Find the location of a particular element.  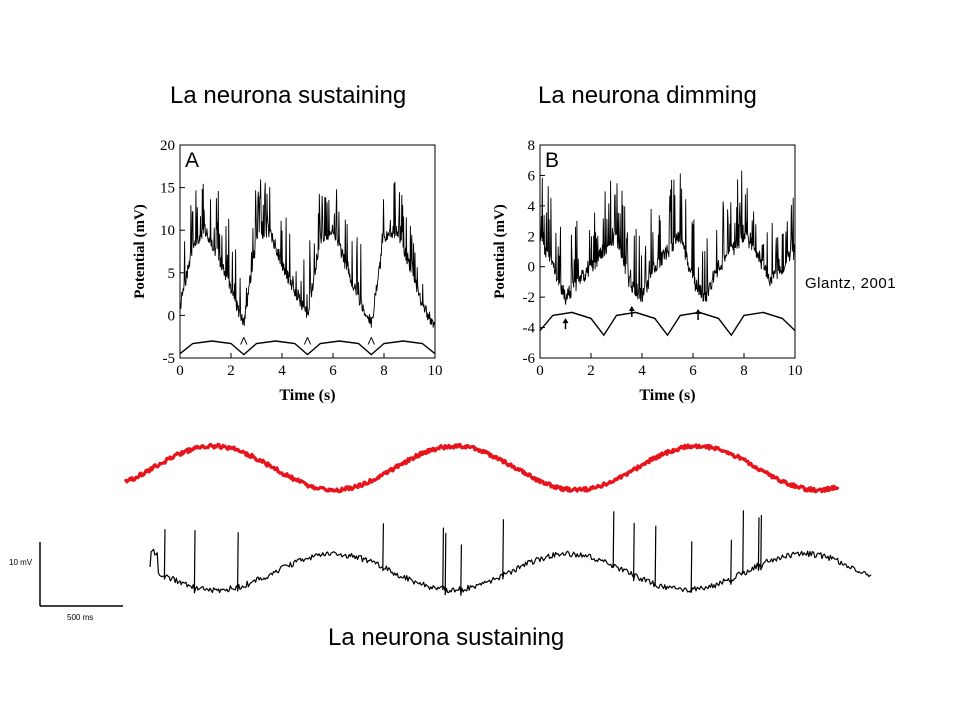

panel-a-ytick-label: 20 is located at coordinates (167, 146).